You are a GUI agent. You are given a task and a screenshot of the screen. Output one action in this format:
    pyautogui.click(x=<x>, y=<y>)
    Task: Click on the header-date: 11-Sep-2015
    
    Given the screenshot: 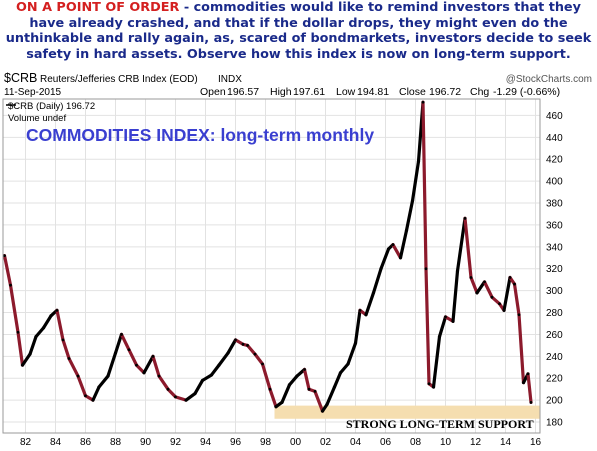 What is the action you would take?
    pyautogui.click(x=33, y=92)
    